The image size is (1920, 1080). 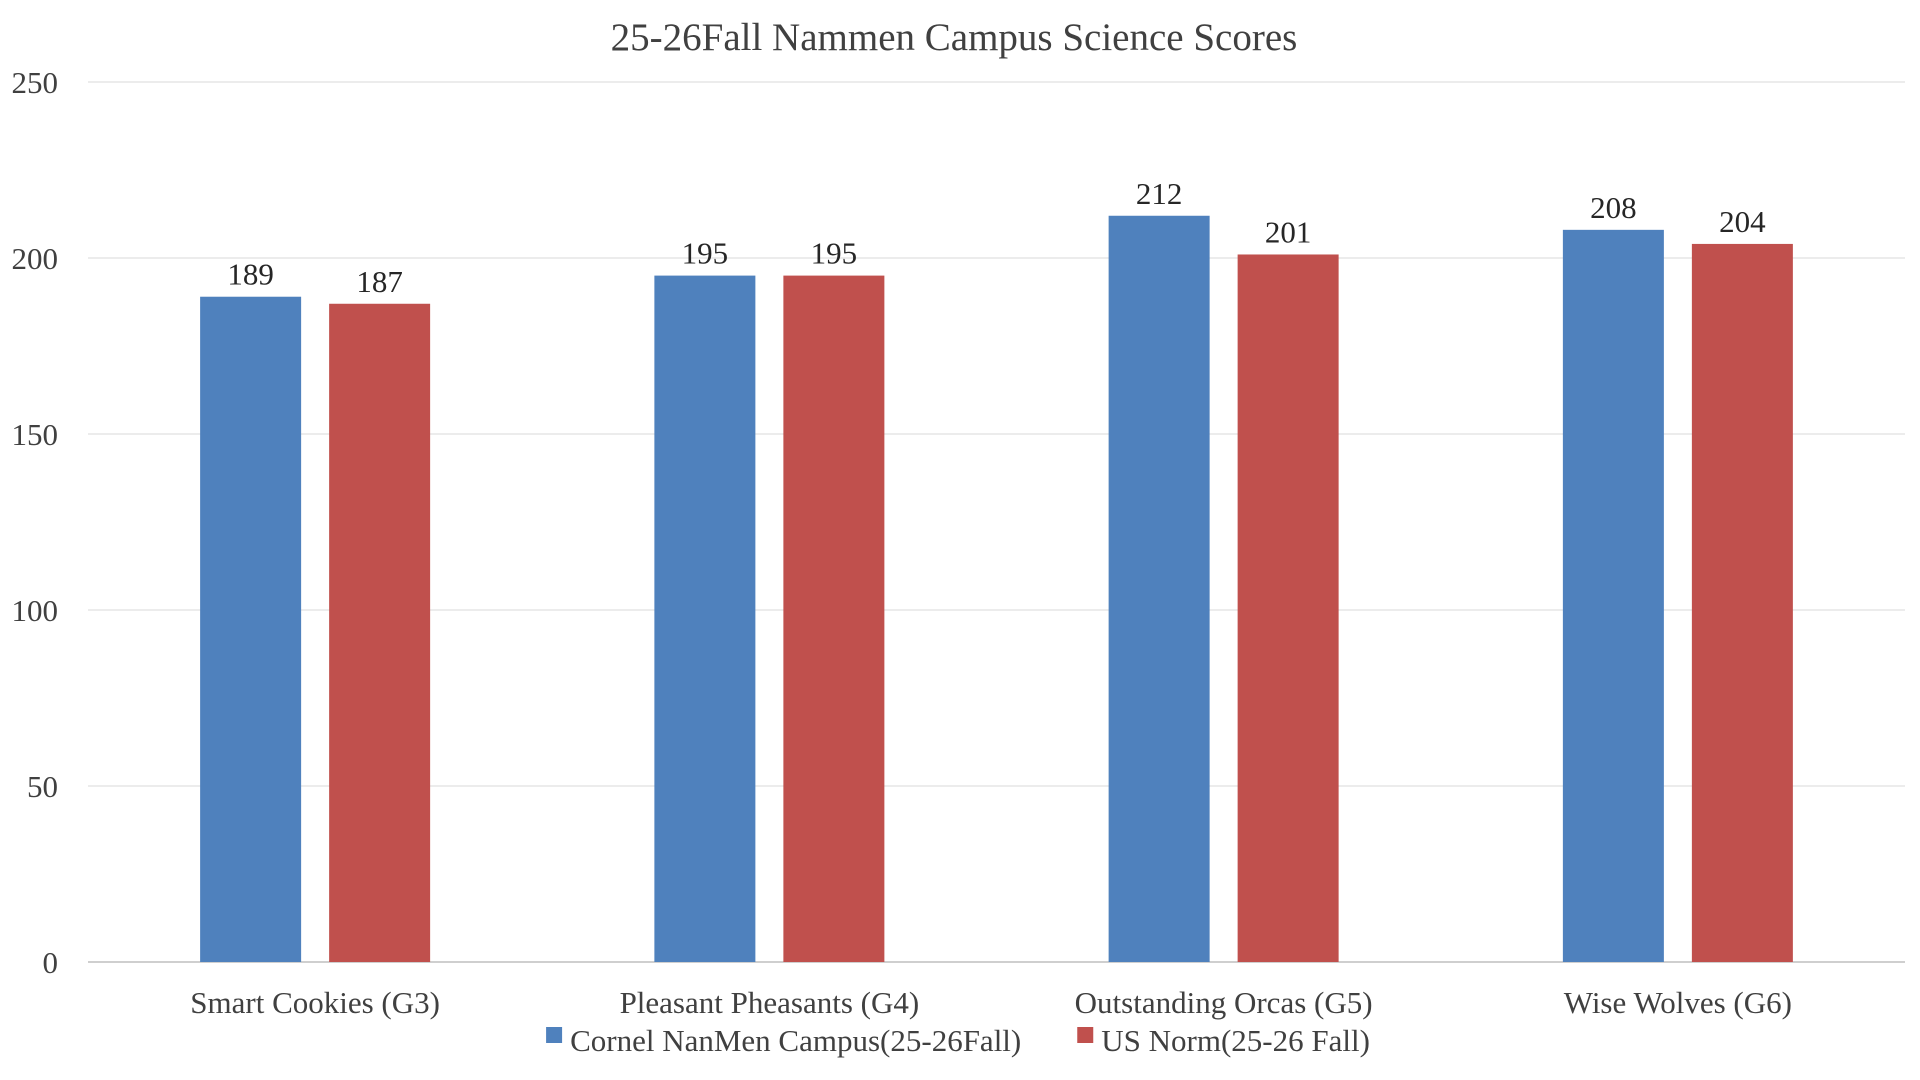 I want to click on data-label: 187, so click(x=379, y=281).